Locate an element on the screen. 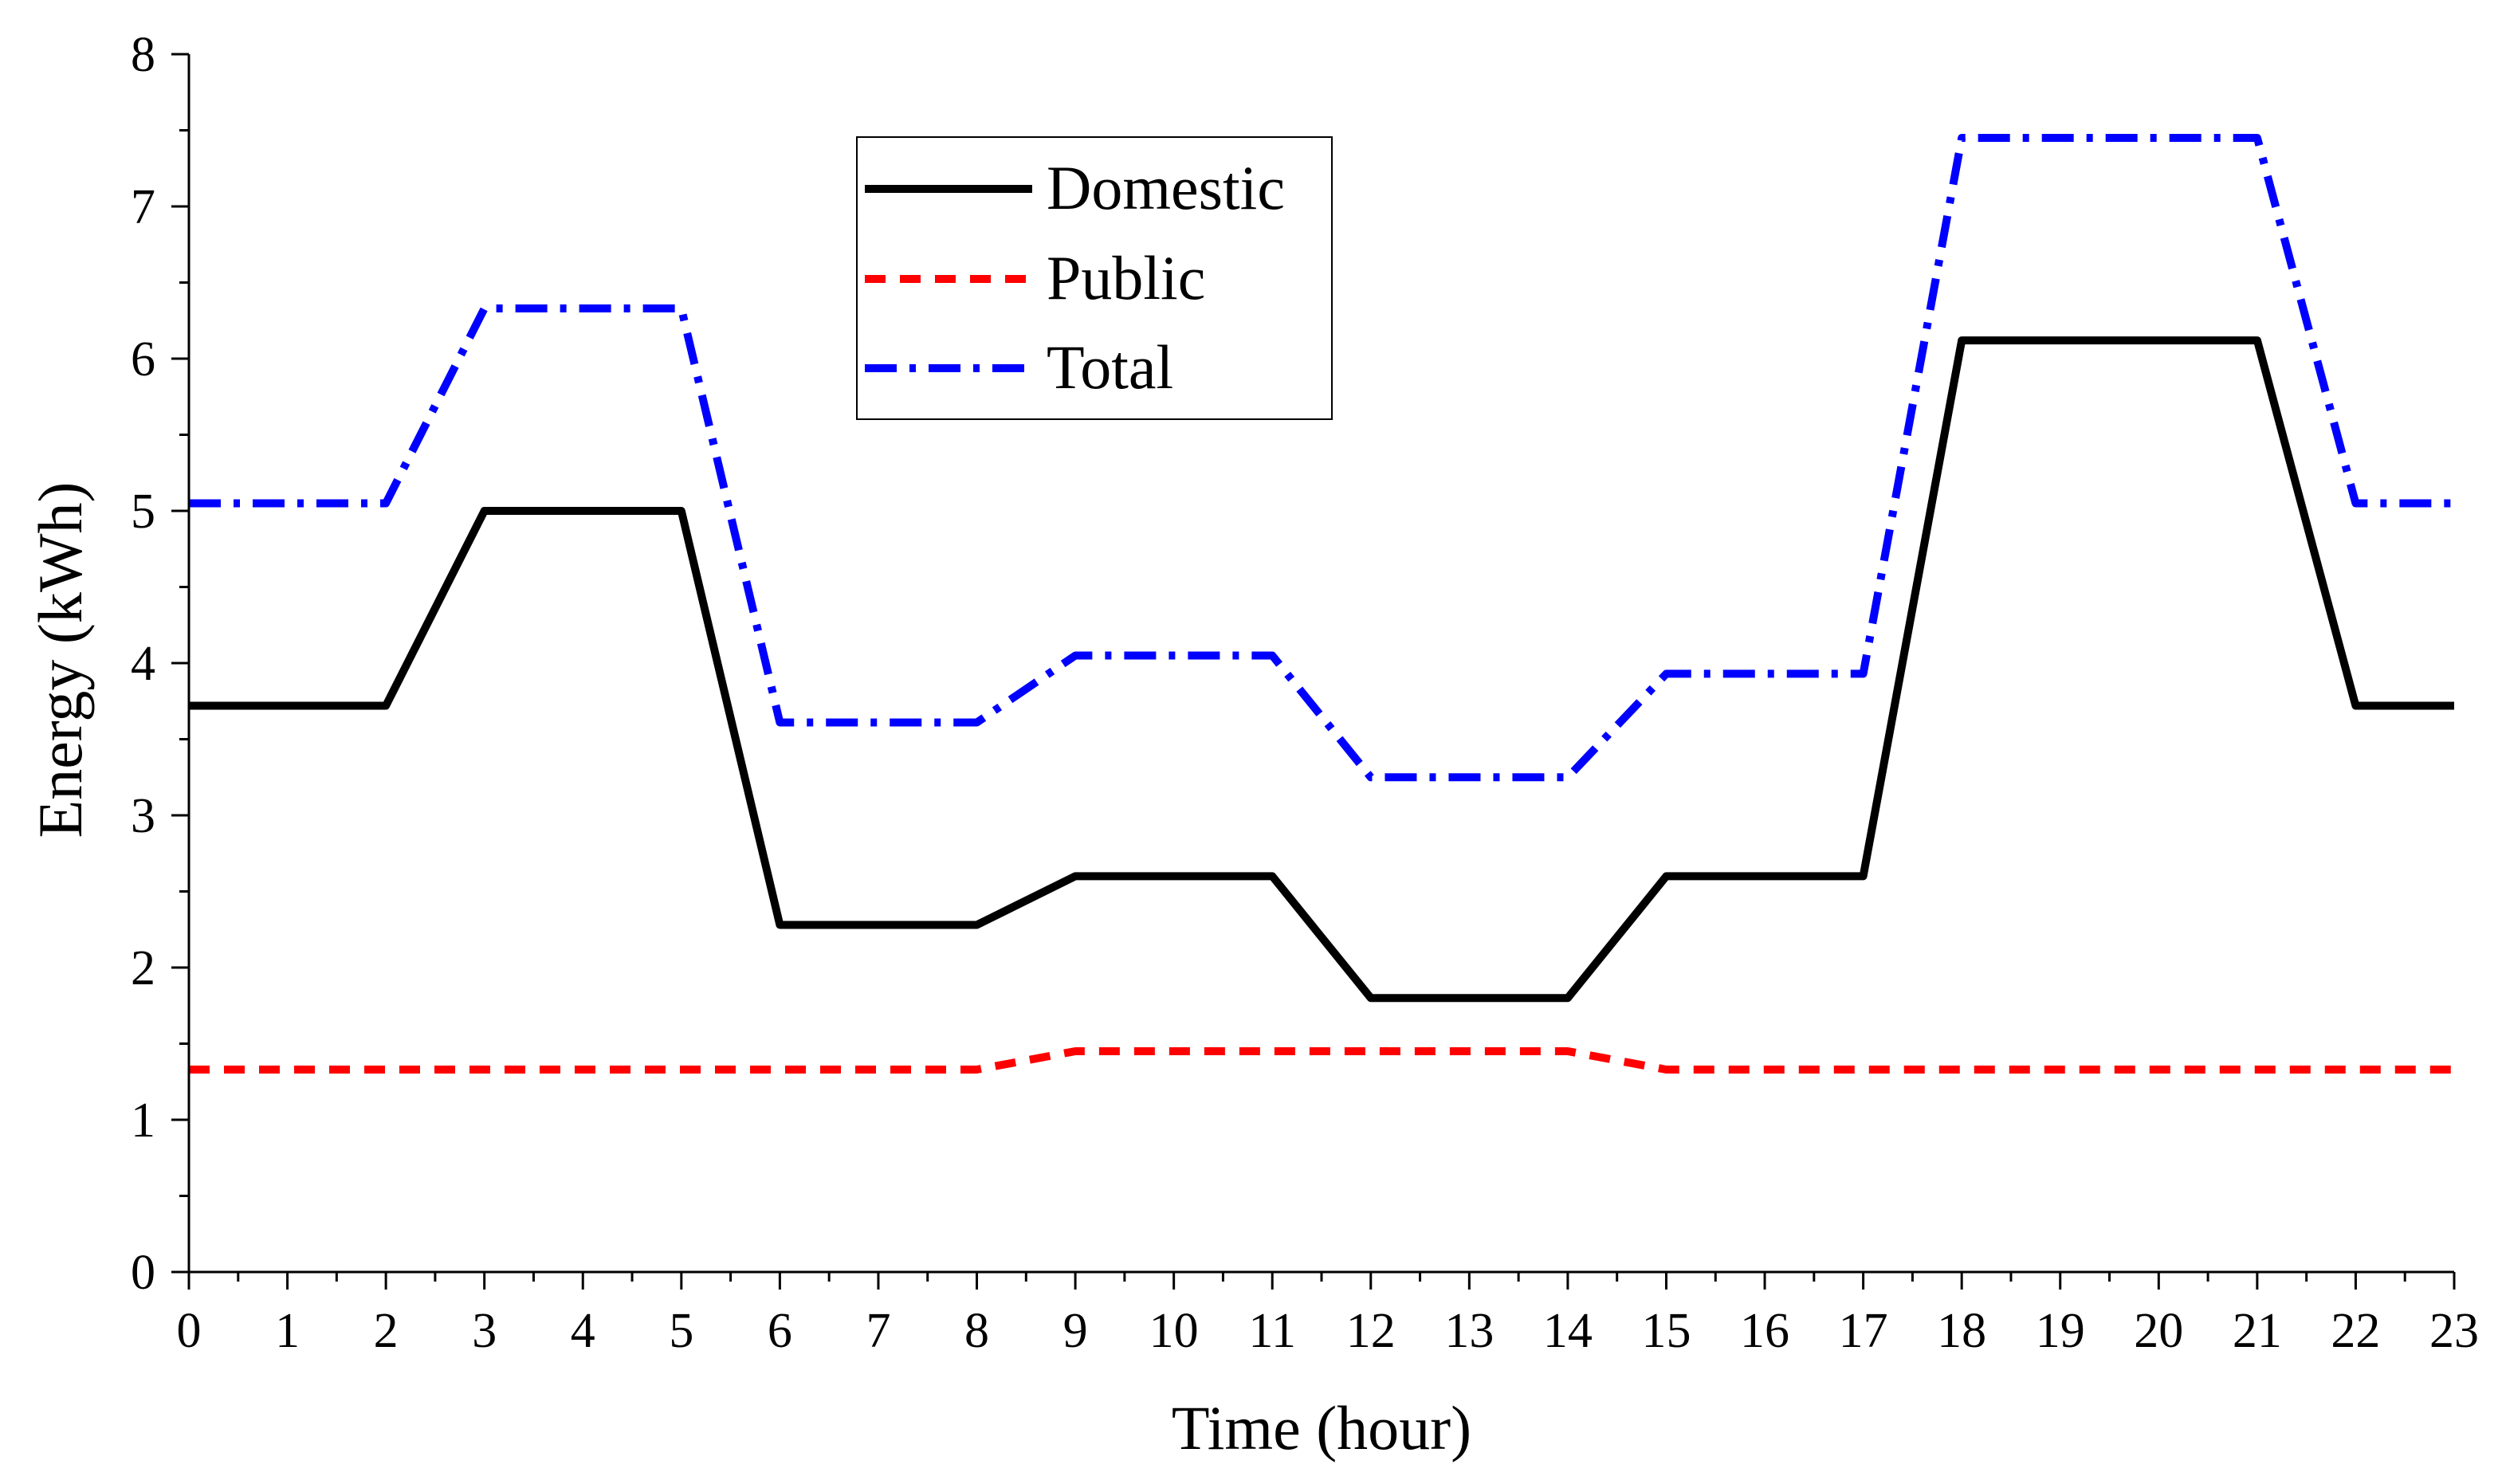 This screenshot has width=2502, height=1484. x-tick-label: 6 is located at coordinates (780, 1331).